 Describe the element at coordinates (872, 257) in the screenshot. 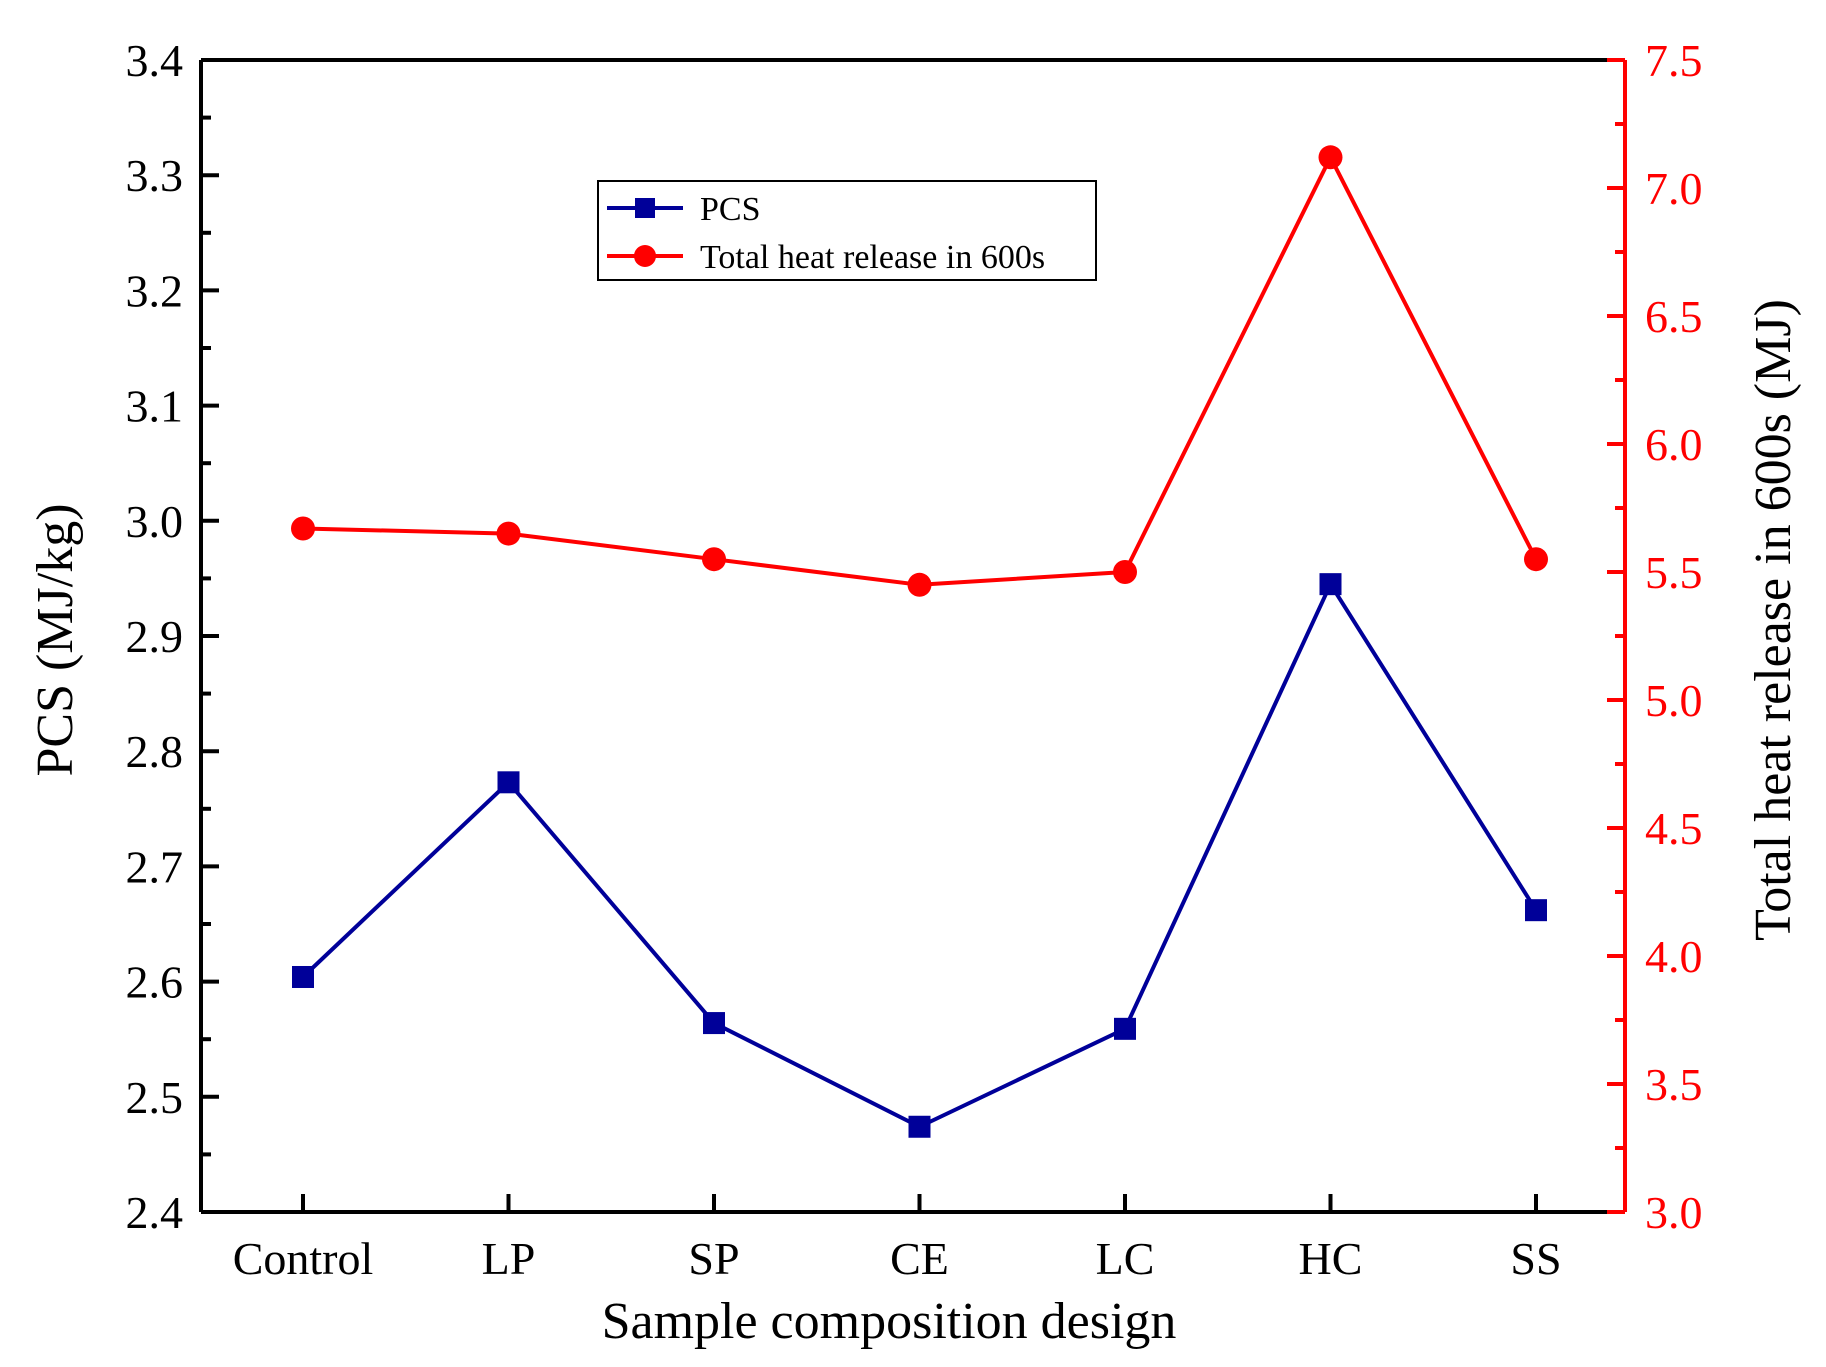

I see `legend-heat-label: Total heat release in 600s` at that location.